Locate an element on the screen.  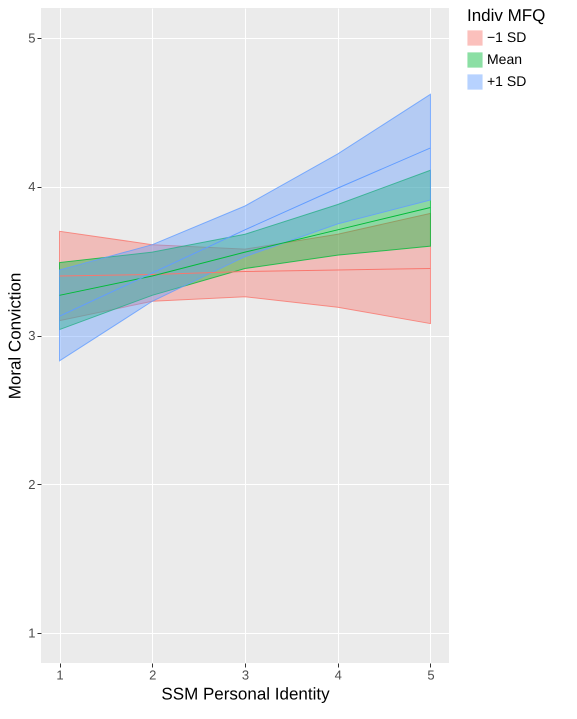
legend-label: Mean is located at coordinates (504, 59).